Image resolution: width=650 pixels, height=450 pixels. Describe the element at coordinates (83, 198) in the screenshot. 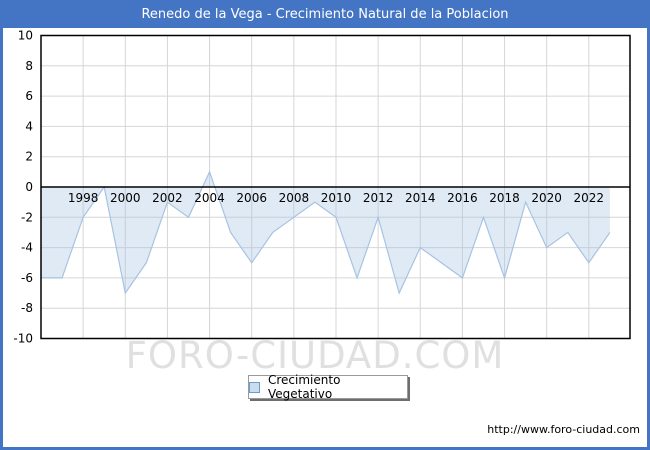

I see `x-axis-tick-label: 1998` at that location.